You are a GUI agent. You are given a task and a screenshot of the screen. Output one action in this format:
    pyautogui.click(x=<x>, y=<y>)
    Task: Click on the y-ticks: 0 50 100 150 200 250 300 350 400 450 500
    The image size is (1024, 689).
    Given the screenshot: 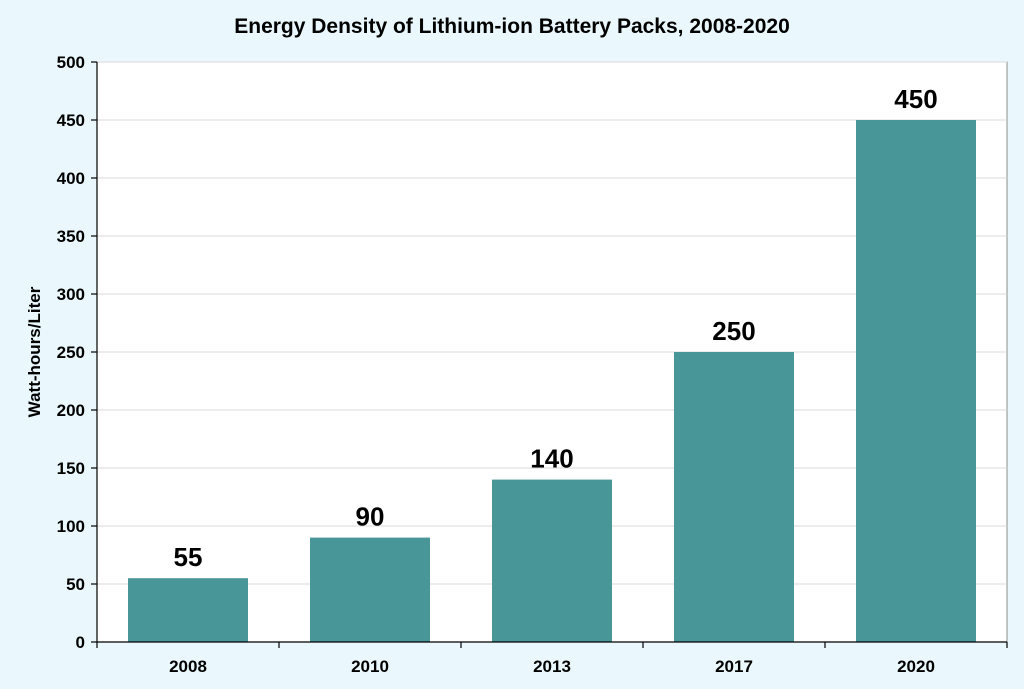 What is the action you would take?
    pyautogui.click(x=77, y=352)
    